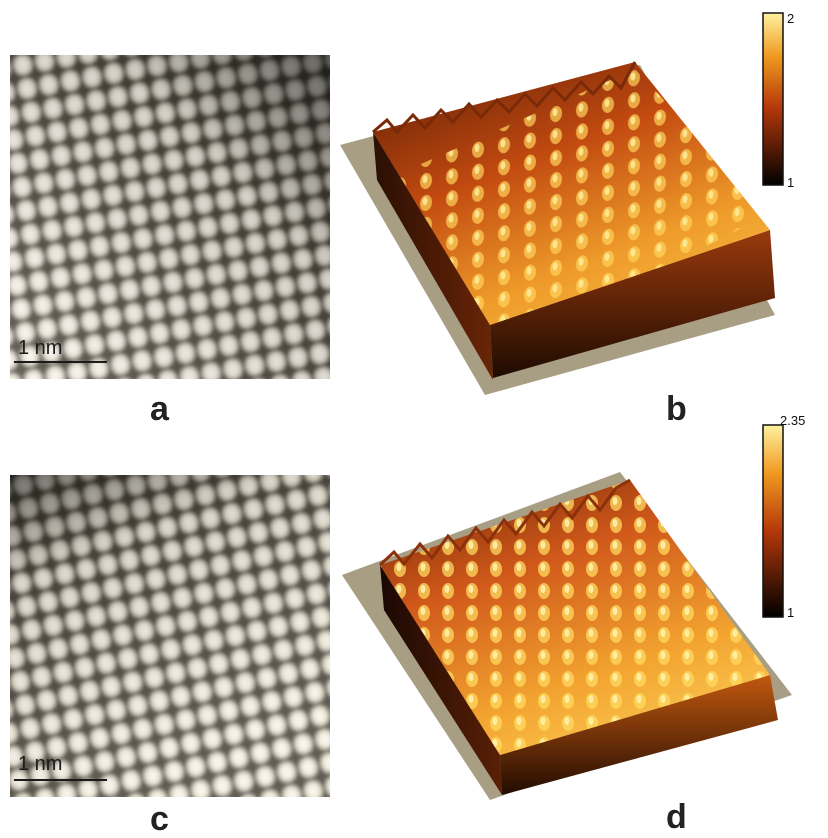 This screenshot has height=838, width=828. Describe the element at coordinates (170, 636) in the screenshot. I see `stm-image-c` at that location.